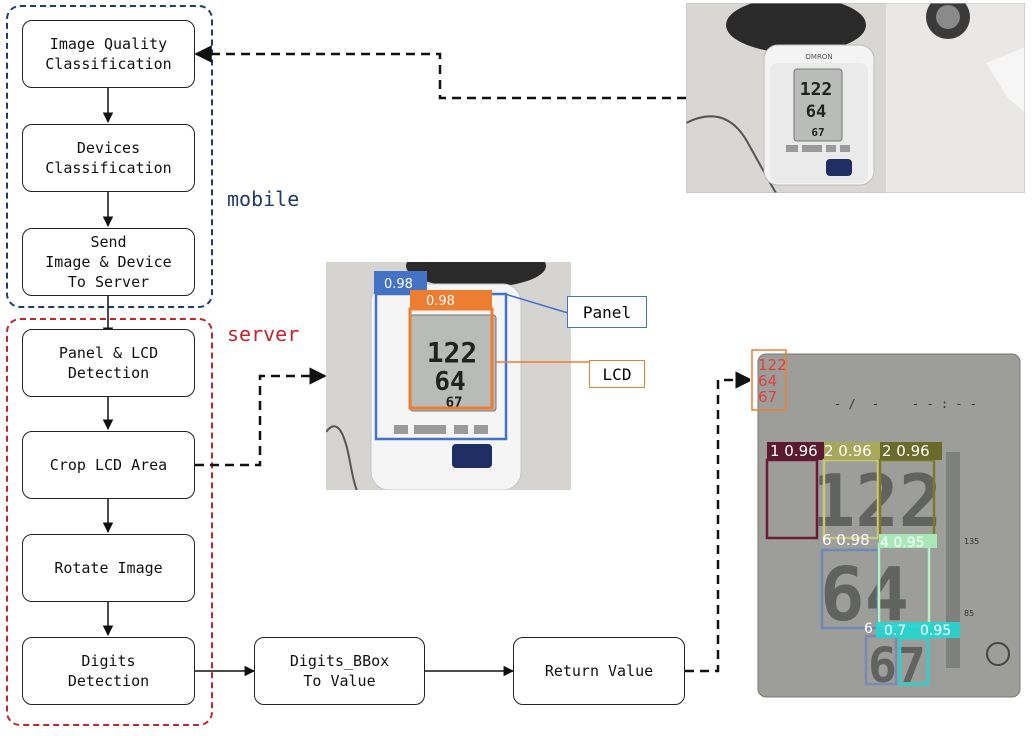 This screenshot has height=736, width=1035. Describe the element at coordinates (818, 57) in the screenshot. I see `brand-text: OMRON` at that location.